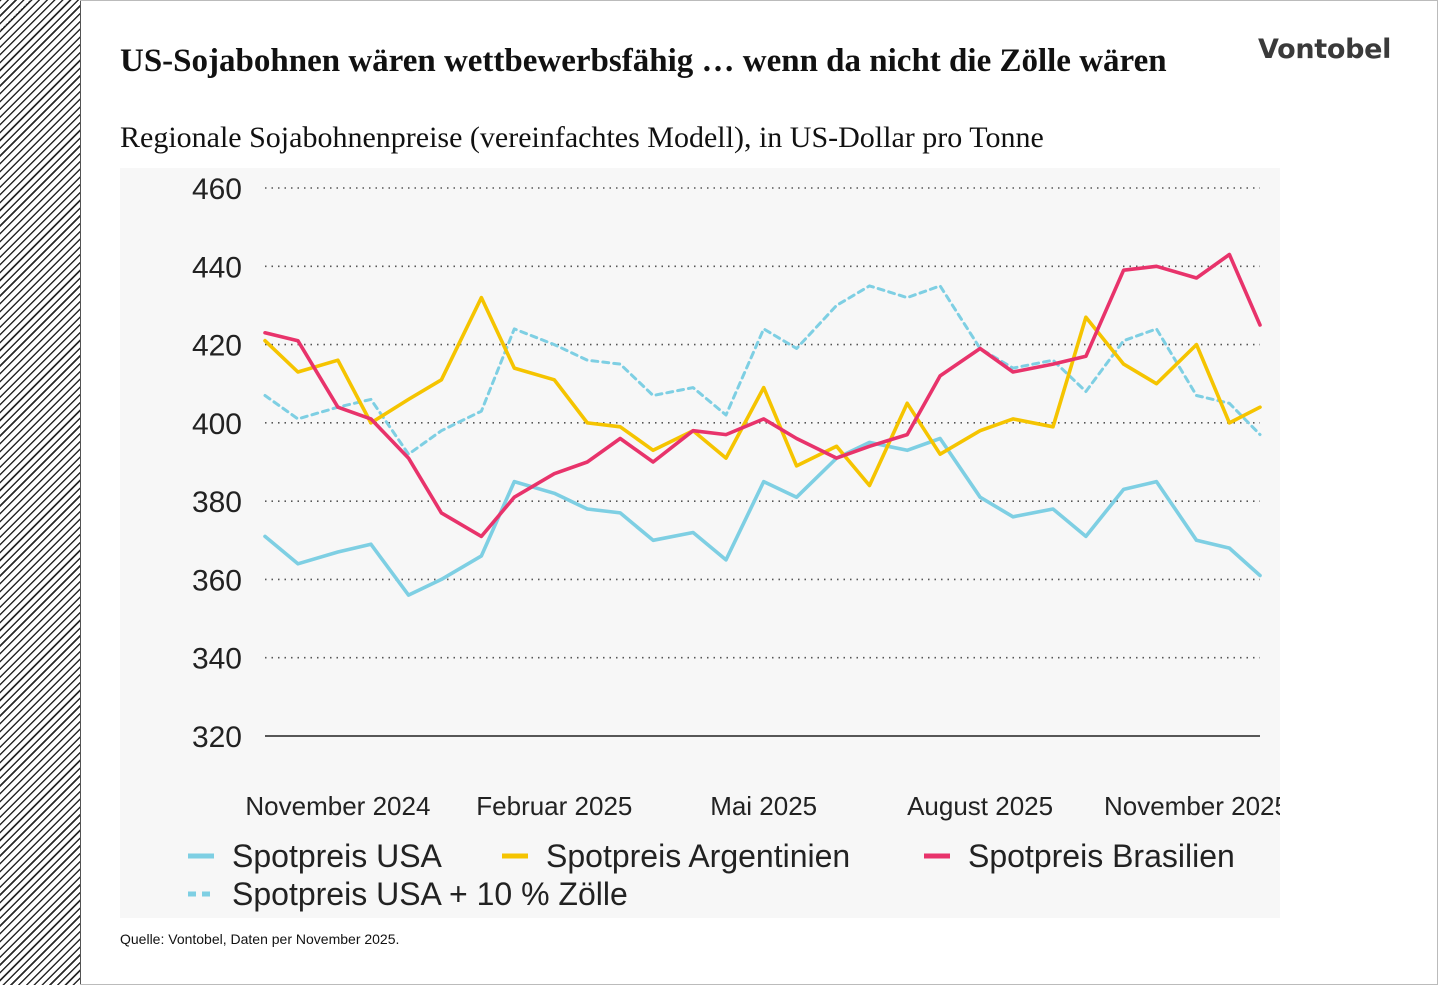  What do you see at coordinates (217, 580) in the screenshot?
I see `y-tick-label: 360` at bounding box center [217, 580].